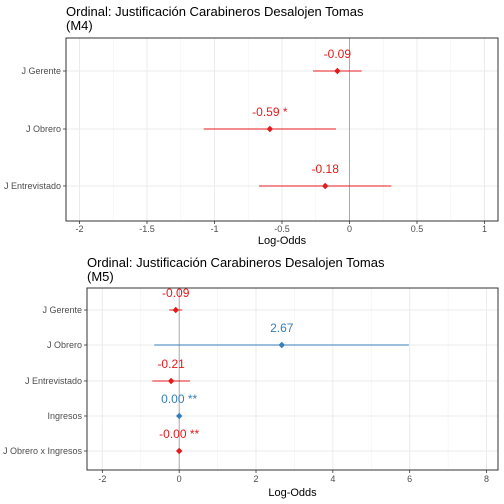  Describe the element at coordinates (486, 479) in the screenshot. I see `x-tick-label: 8` at that location.